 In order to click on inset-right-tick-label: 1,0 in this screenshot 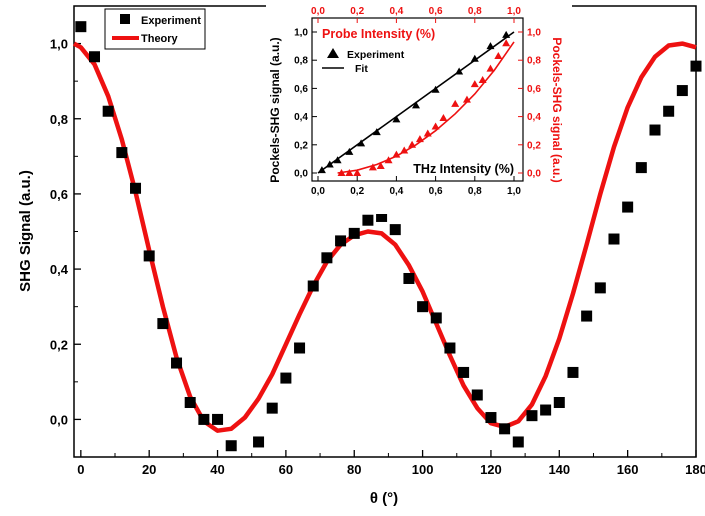, I will do `click(534, 33)`.